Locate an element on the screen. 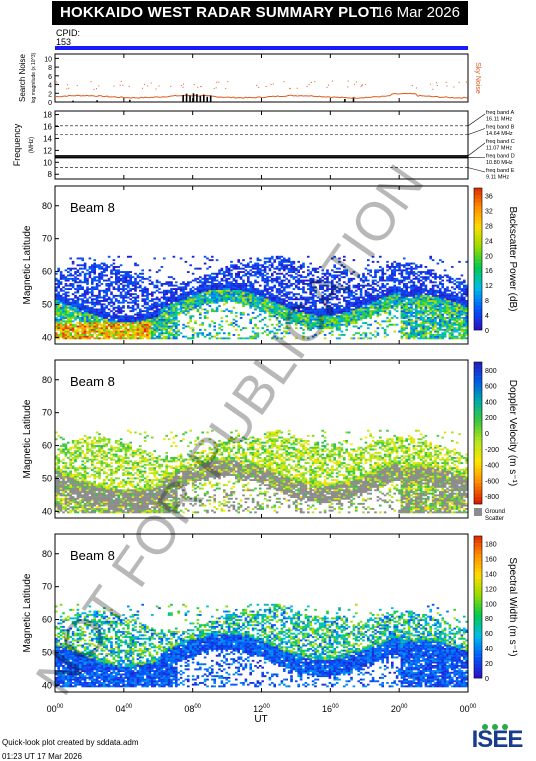  colorbar-segment is located at coordinates (478, 321).